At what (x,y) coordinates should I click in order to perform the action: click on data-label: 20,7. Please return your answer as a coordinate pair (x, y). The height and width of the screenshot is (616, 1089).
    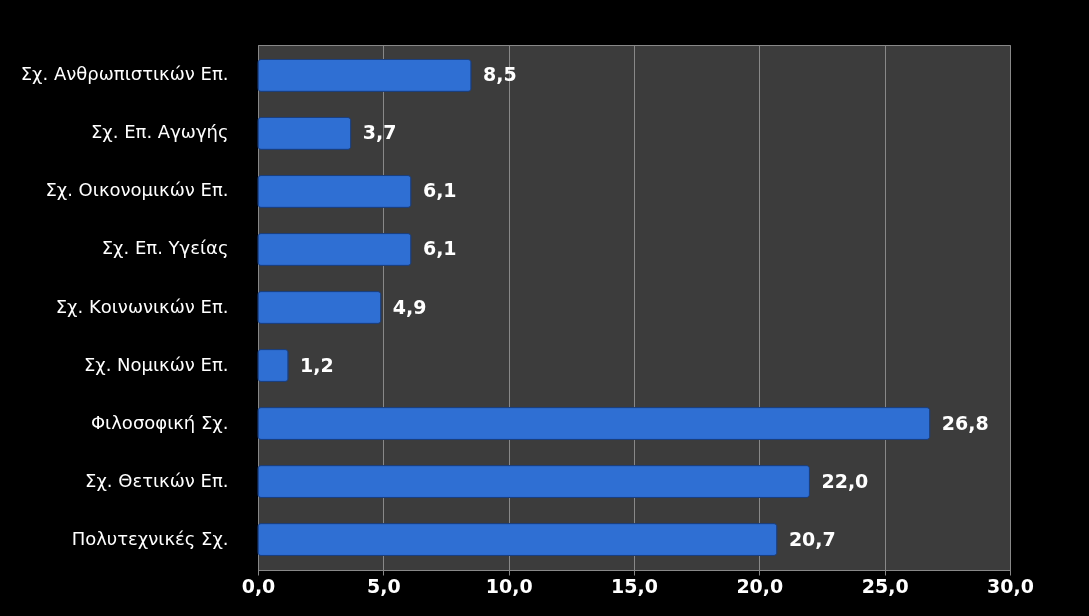
    Looking at the image, I should click on (812, 538).